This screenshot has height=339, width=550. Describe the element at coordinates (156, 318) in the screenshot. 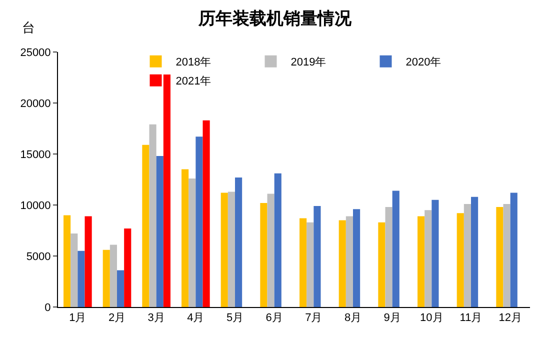

I see `x-tick-label: 3月` at that location.